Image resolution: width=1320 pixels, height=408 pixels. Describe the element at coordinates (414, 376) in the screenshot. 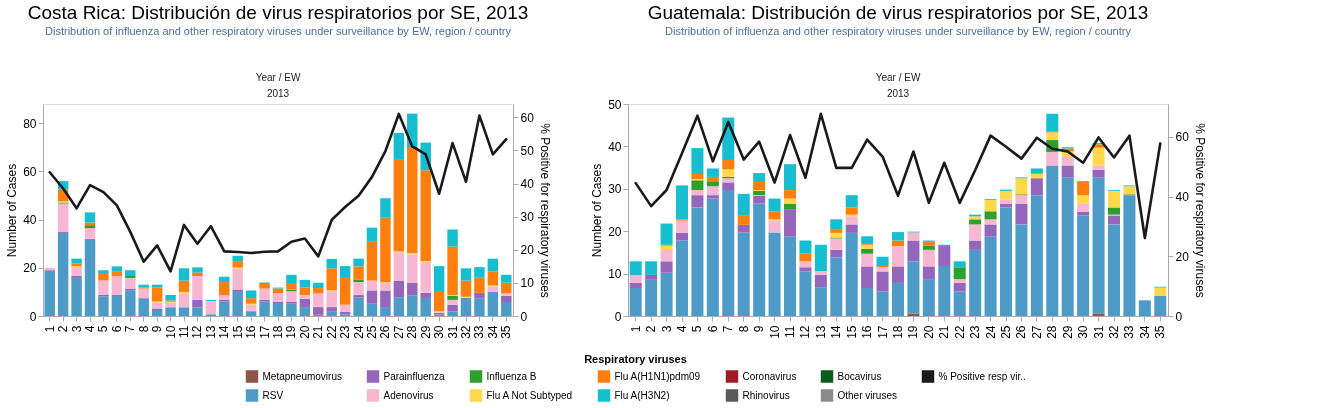

I see `legend-label: Parainfluenza` at that location.